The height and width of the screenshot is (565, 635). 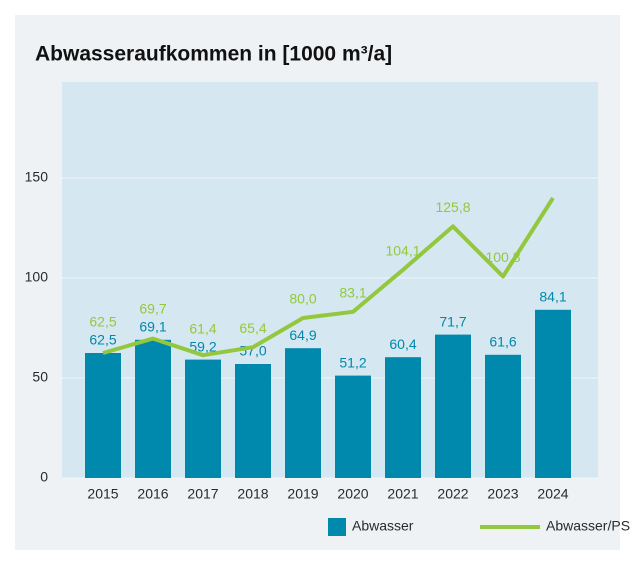 What do you see at coordinates (252, 328) in the screenshot?
I see `line-value-label: 65,4` at bounding box center [252, 328].